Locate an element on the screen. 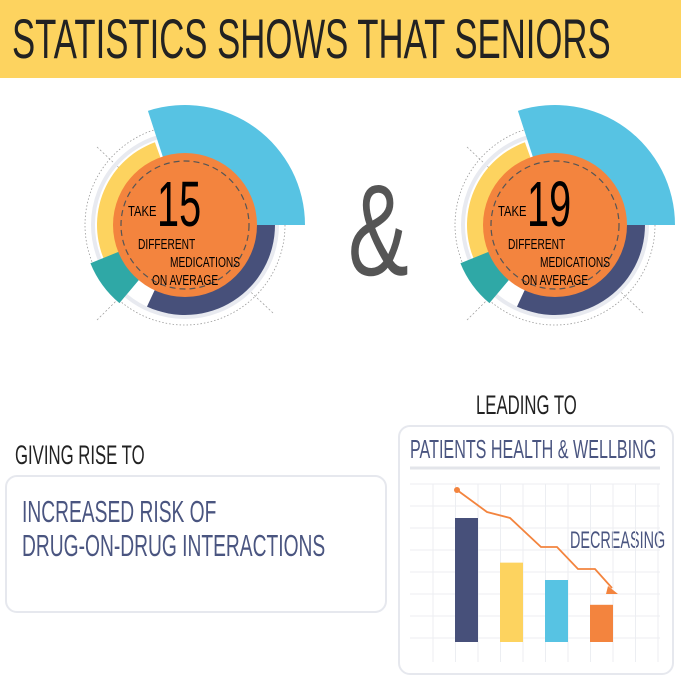  stat-1-line3: ON AVERAGE is located at coordinates (185, 280).